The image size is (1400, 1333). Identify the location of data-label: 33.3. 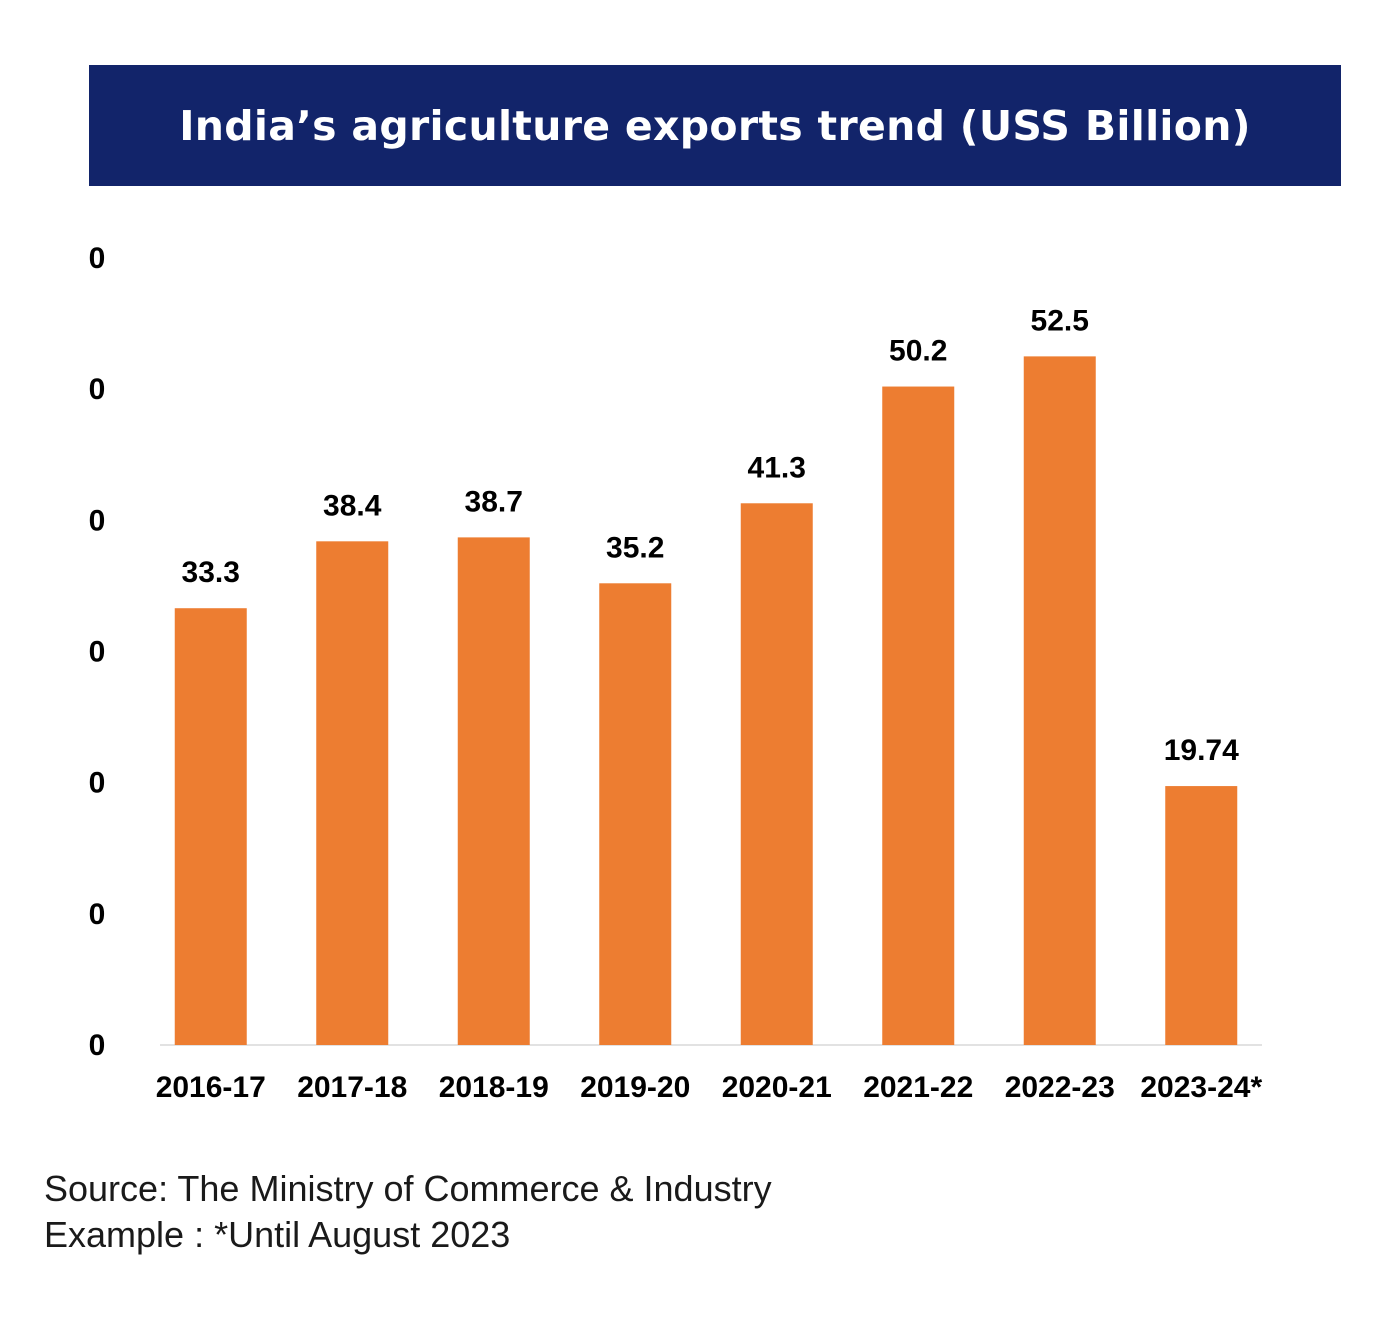
(211, 572).